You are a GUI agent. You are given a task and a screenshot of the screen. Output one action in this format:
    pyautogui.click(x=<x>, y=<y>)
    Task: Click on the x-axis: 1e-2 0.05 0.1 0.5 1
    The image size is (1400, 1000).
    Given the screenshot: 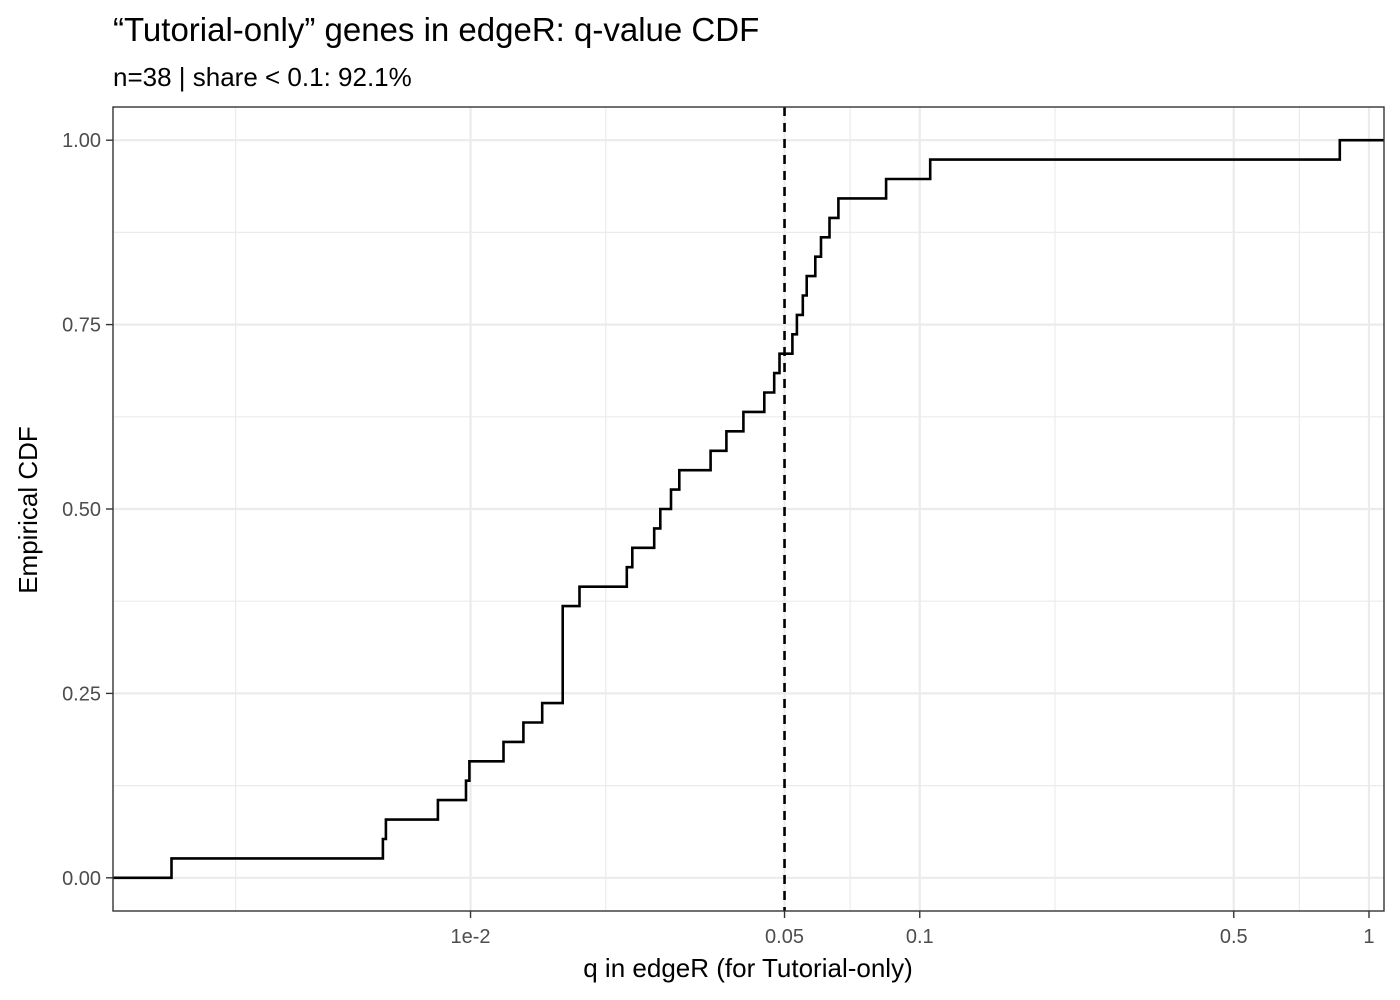 What is the action you would take?
    pyautogui.click(x=913, y=929)
    